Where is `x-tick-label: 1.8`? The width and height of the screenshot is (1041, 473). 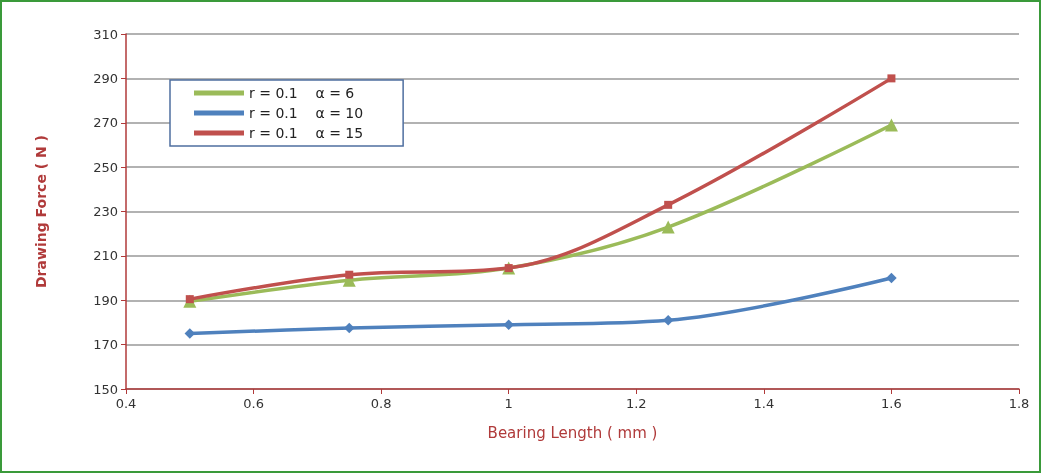
x-tick-label: 1.8 is located at coordinates (1019, 403).